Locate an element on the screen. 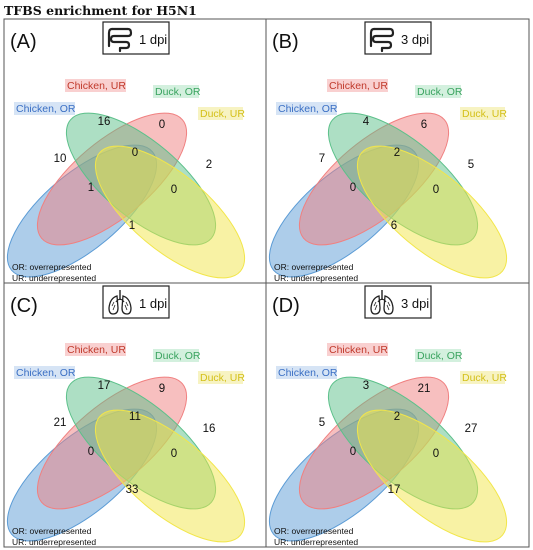 This screenshot has width=533, height=550. count-chicken-ur-duck-or: 11 is located at coordinates (135, 417).